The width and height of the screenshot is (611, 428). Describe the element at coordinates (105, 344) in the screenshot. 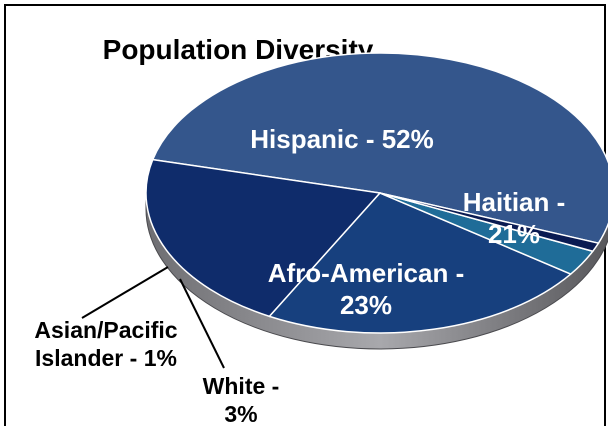

I see `slice-label-asian: Asian/Pacific Islander - 1%` at that location.